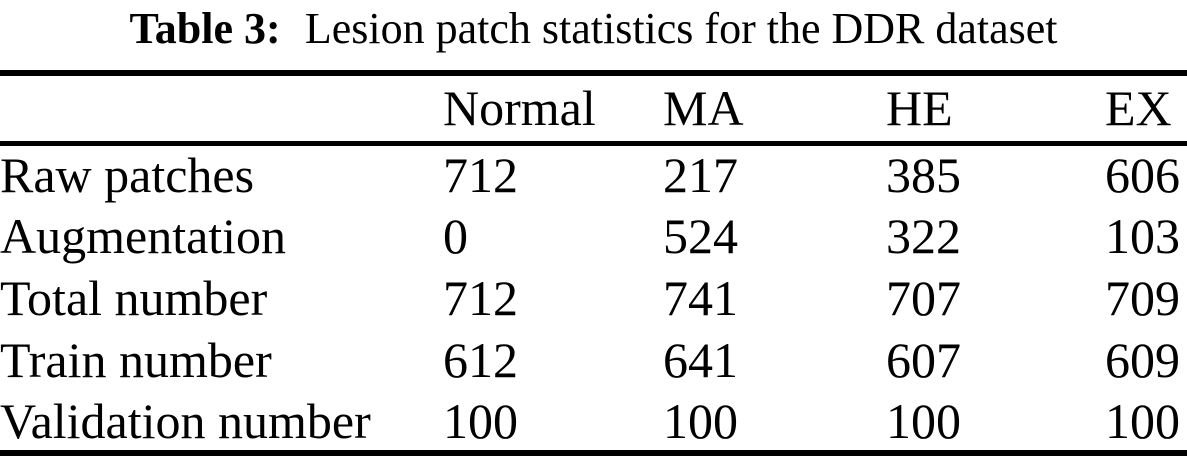 Image resolution: width=1187 pixels, height=475 pixels. What do you see at coordinates (480, 420) in the screenshot?
I see `cell-normal: 100` at bounding box center [480, 420].